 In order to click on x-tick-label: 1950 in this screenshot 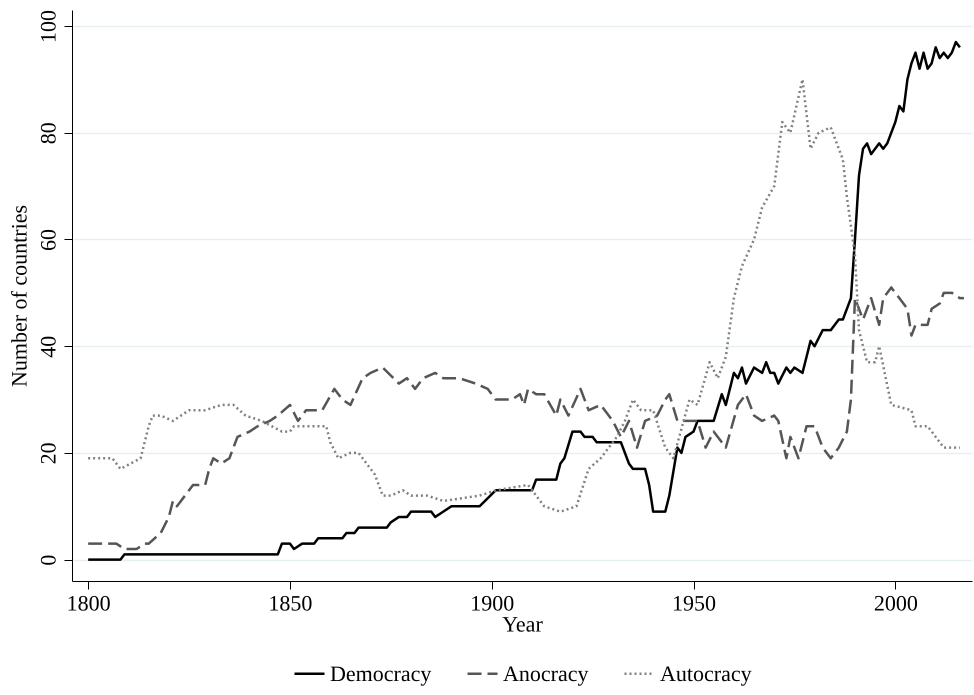, I will do `click(694, 603)`.